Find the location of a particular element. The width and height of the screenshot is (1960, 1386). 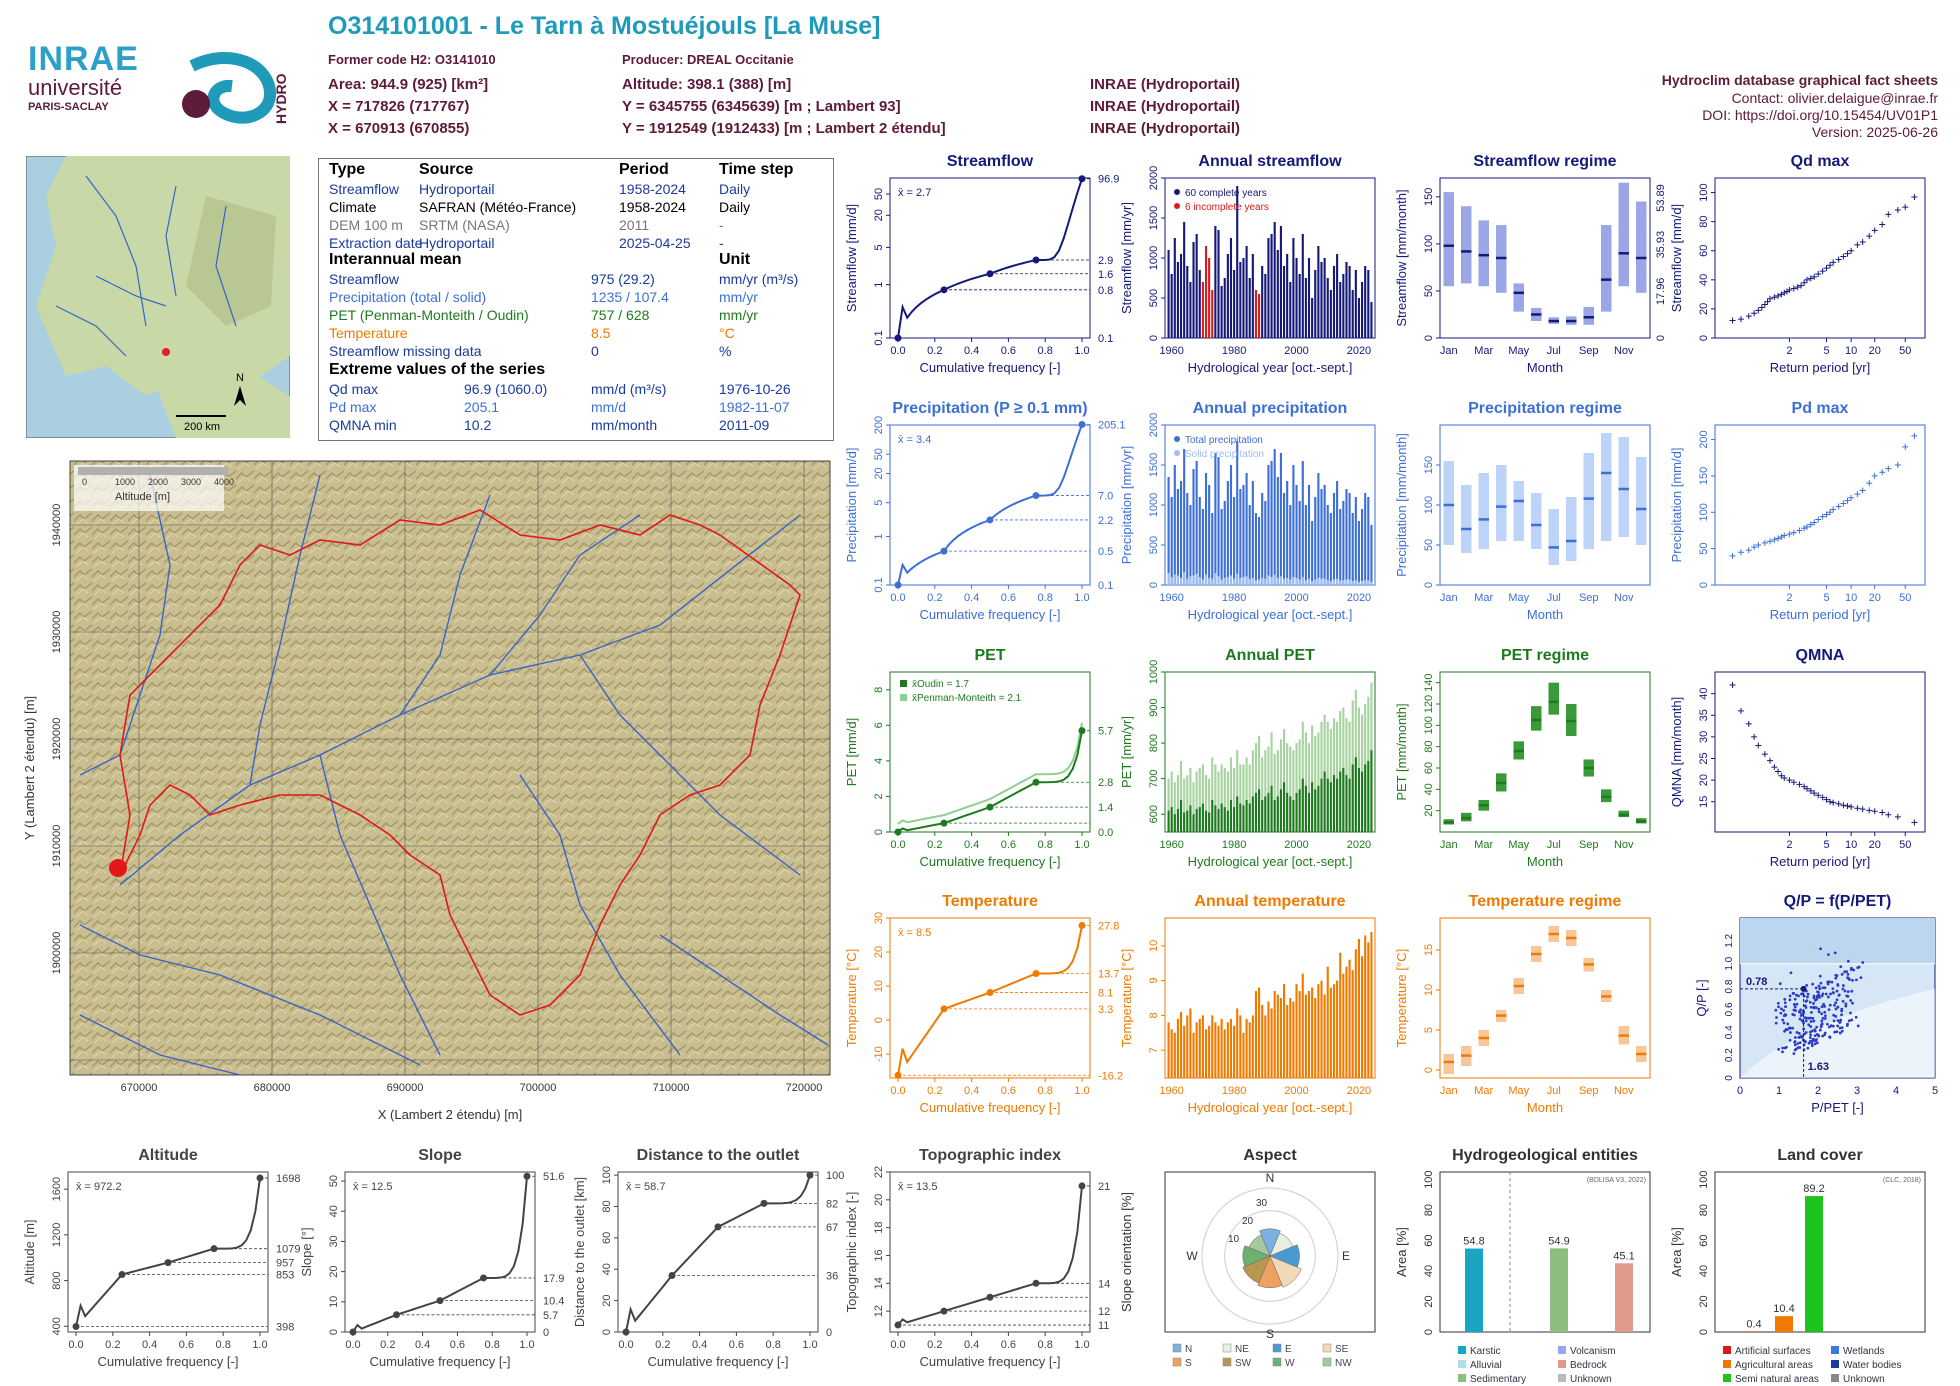

ring is located at coordinates (1270, 1256).